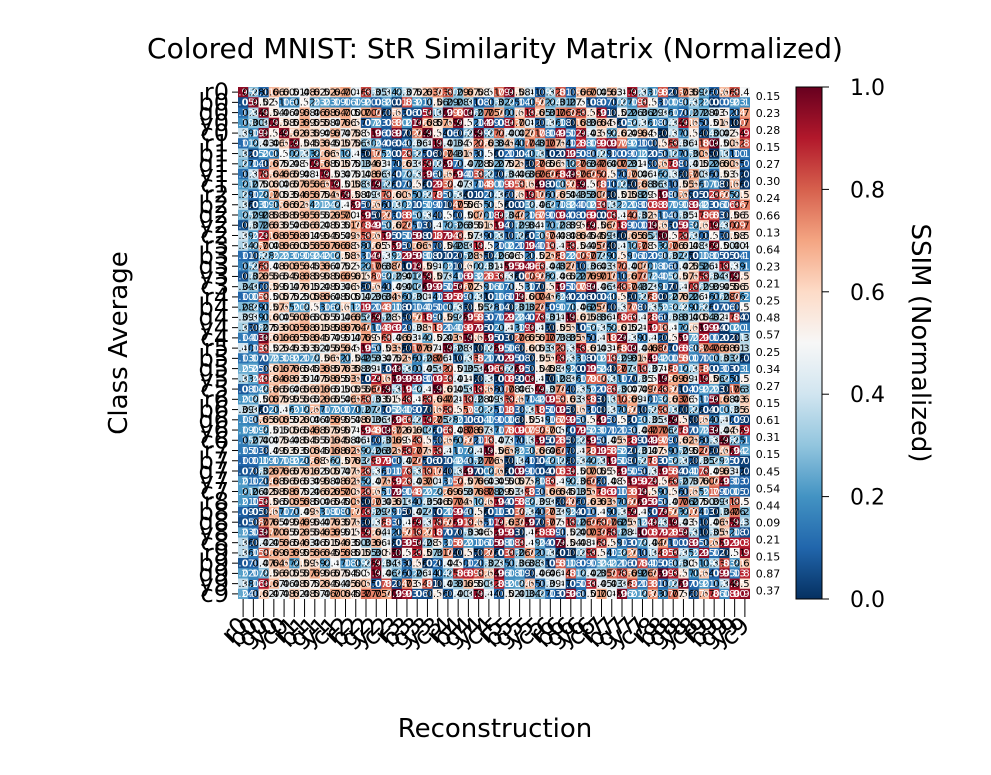 Image resolution: width=991 pixels, height=775 pixels. Describe the element at coordinates (243, 154) in the screenshot. I see `cell-value-label: 0.32` at that location.